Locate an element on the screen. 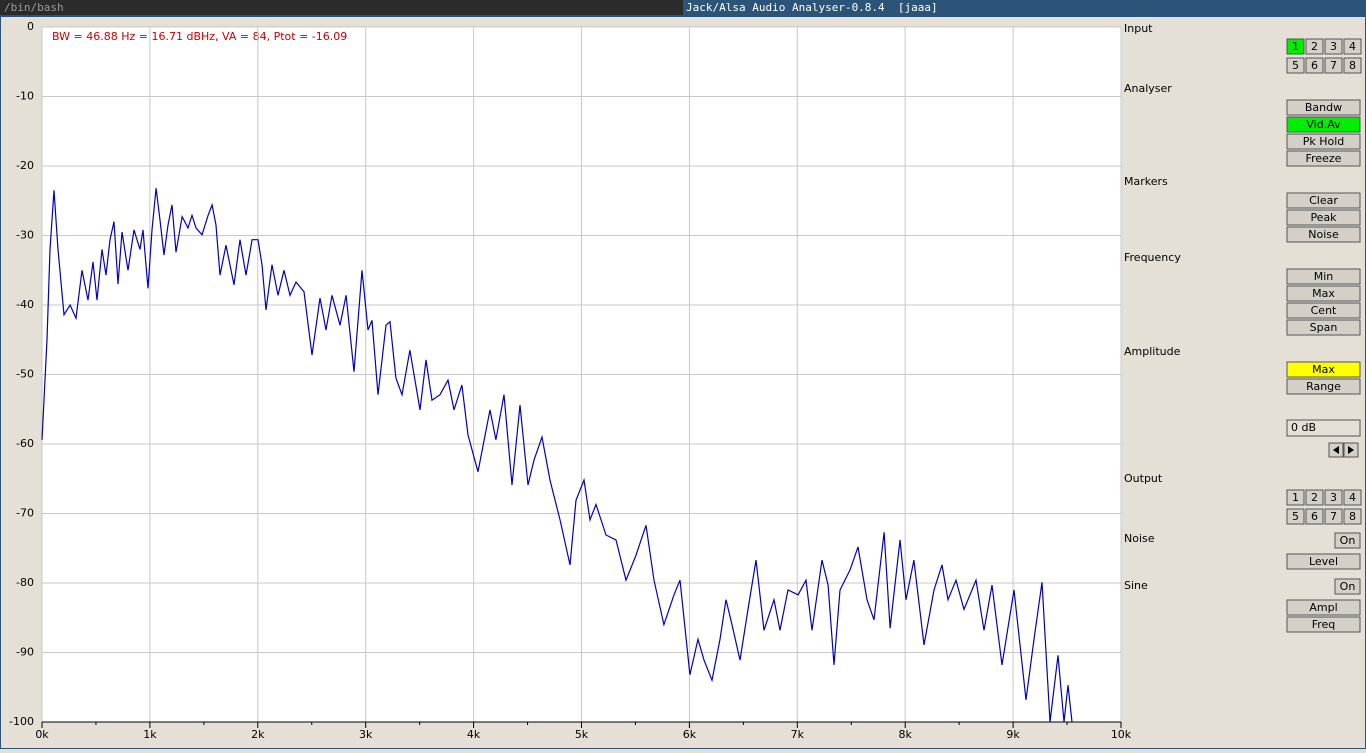 This screenshot has height=753, width=1366. button-label: Vid.Av is located at coordinates (1323, 124).